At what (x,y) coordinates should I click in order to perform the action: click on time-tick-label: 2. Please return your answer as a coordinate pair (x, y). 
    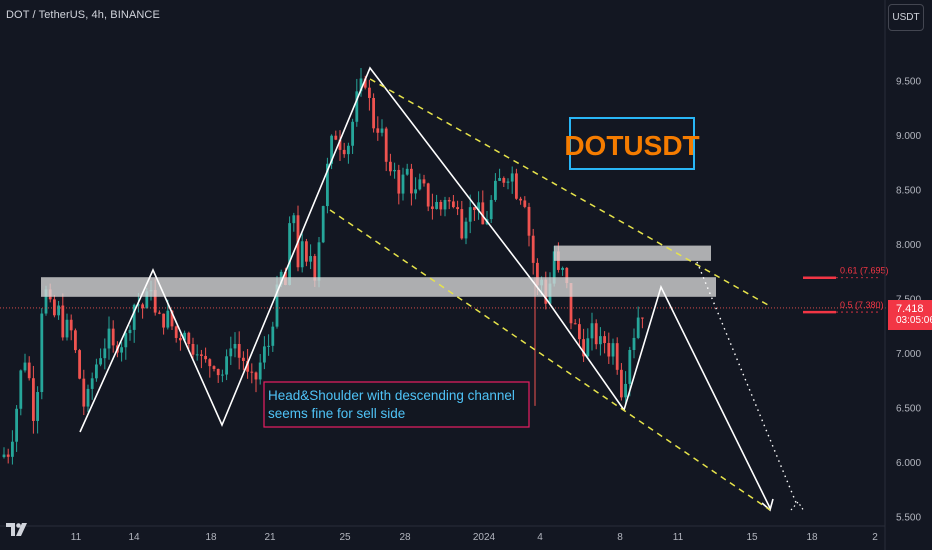
    Looking at the image, I should click on (875, 537).